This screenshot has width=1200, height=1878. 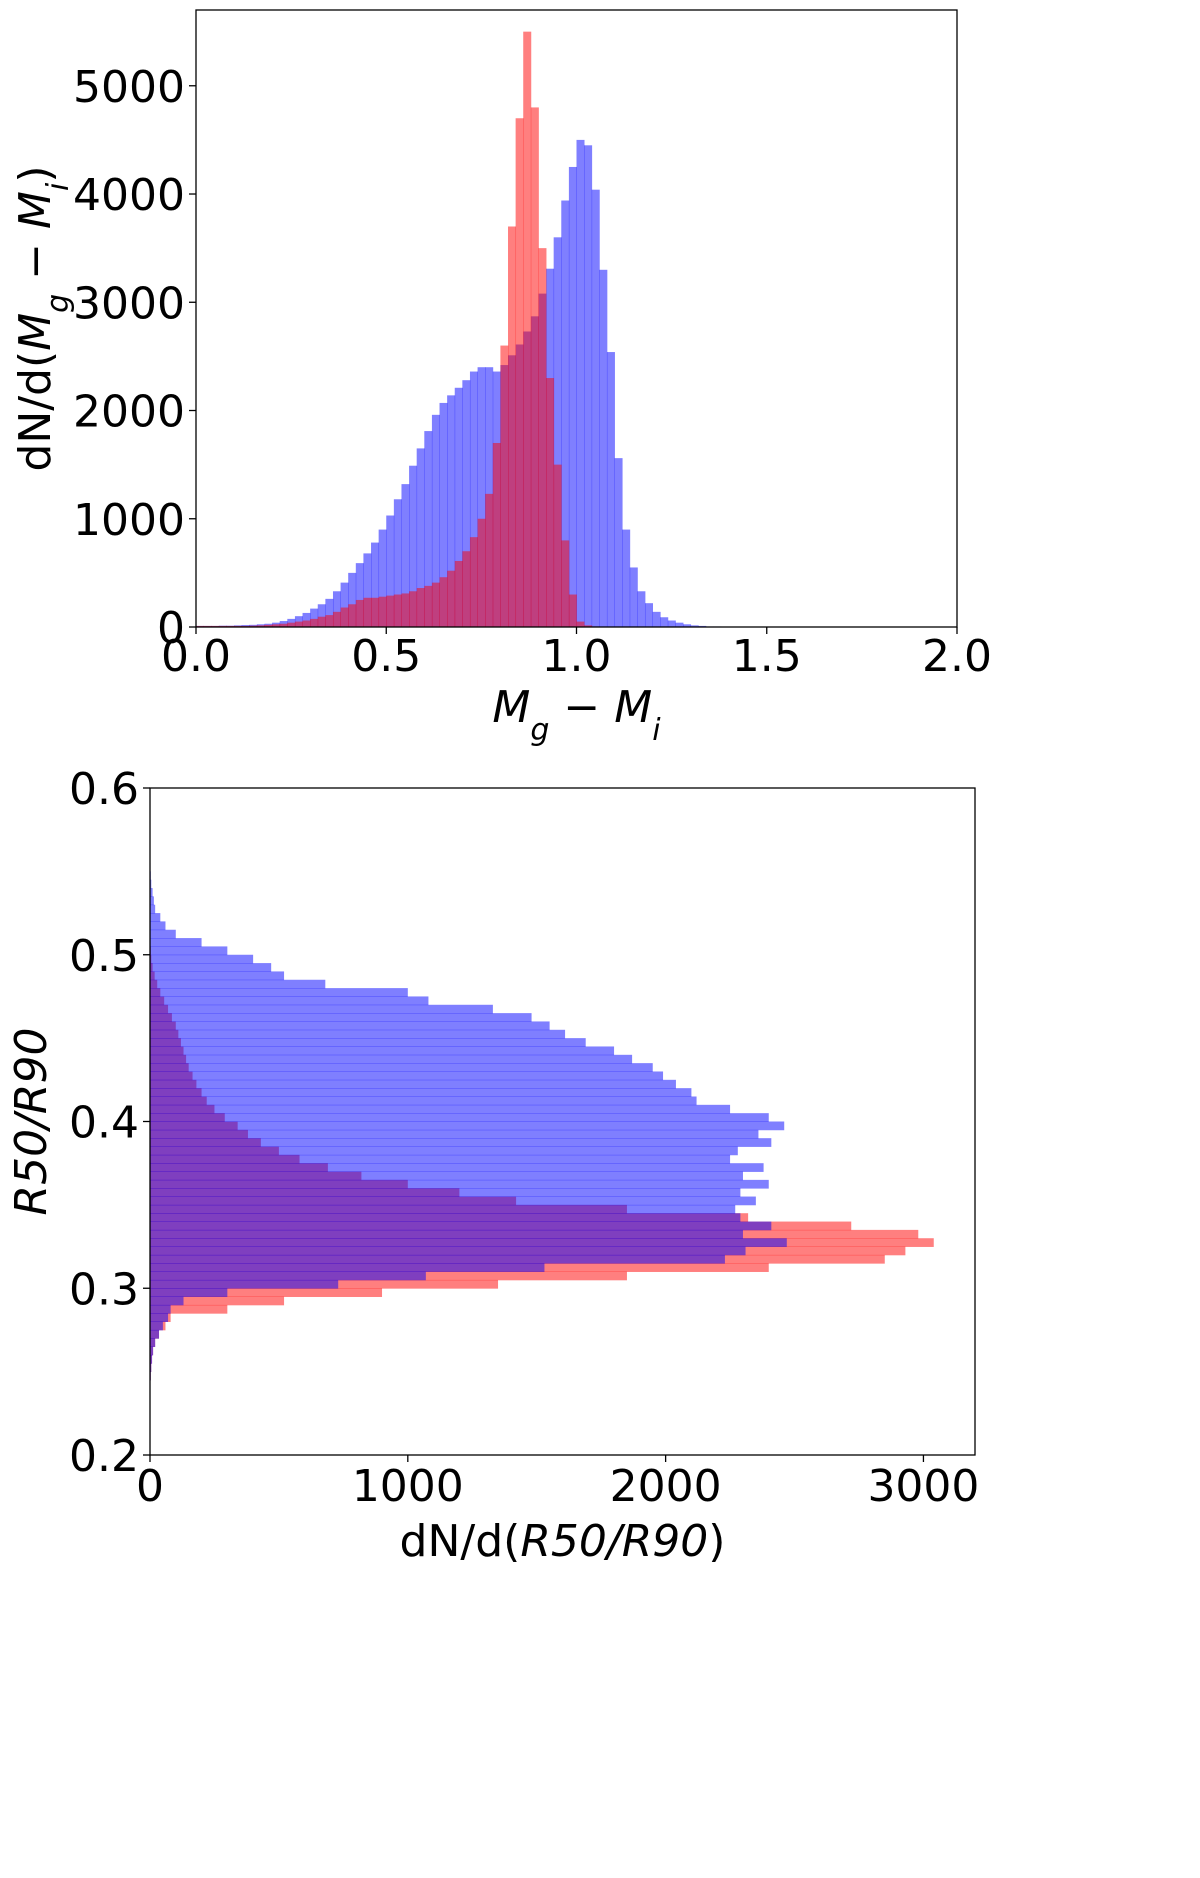 I want to click on y-label-part: g, so click(x=58, y=303).